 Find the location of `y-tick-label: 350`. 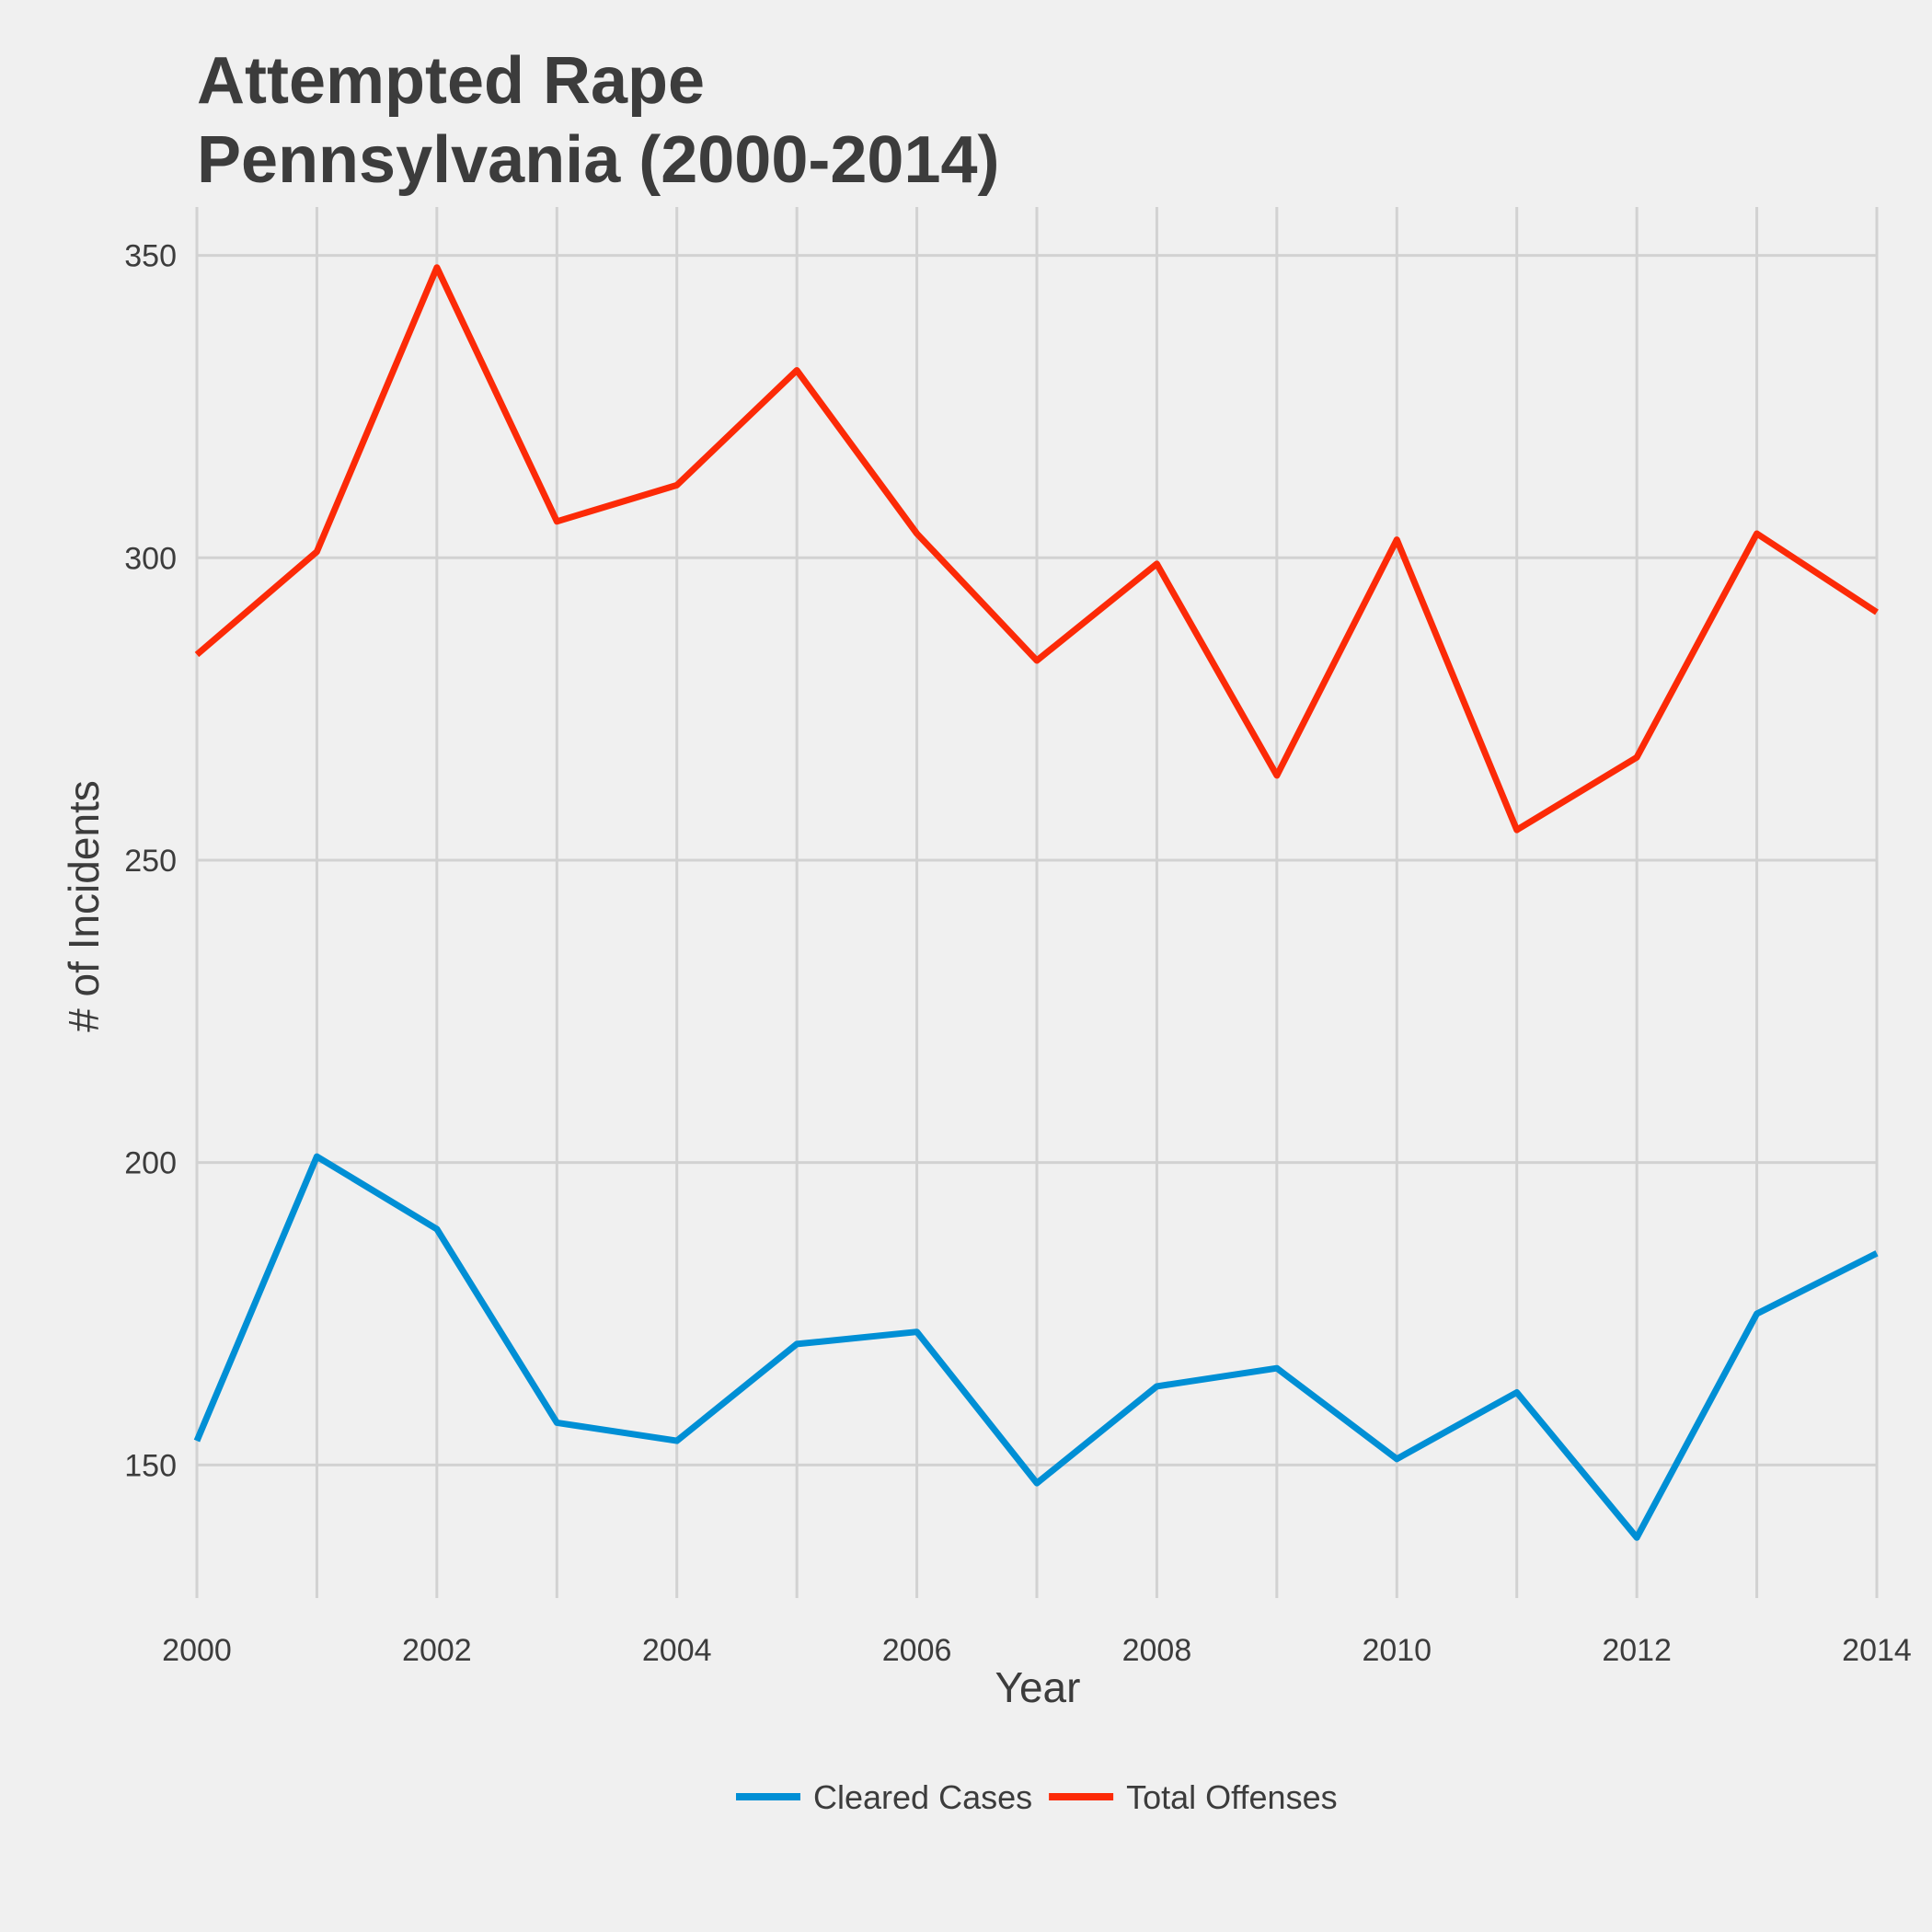

y-tick-label: 350 is located at coordinates (150, 256).